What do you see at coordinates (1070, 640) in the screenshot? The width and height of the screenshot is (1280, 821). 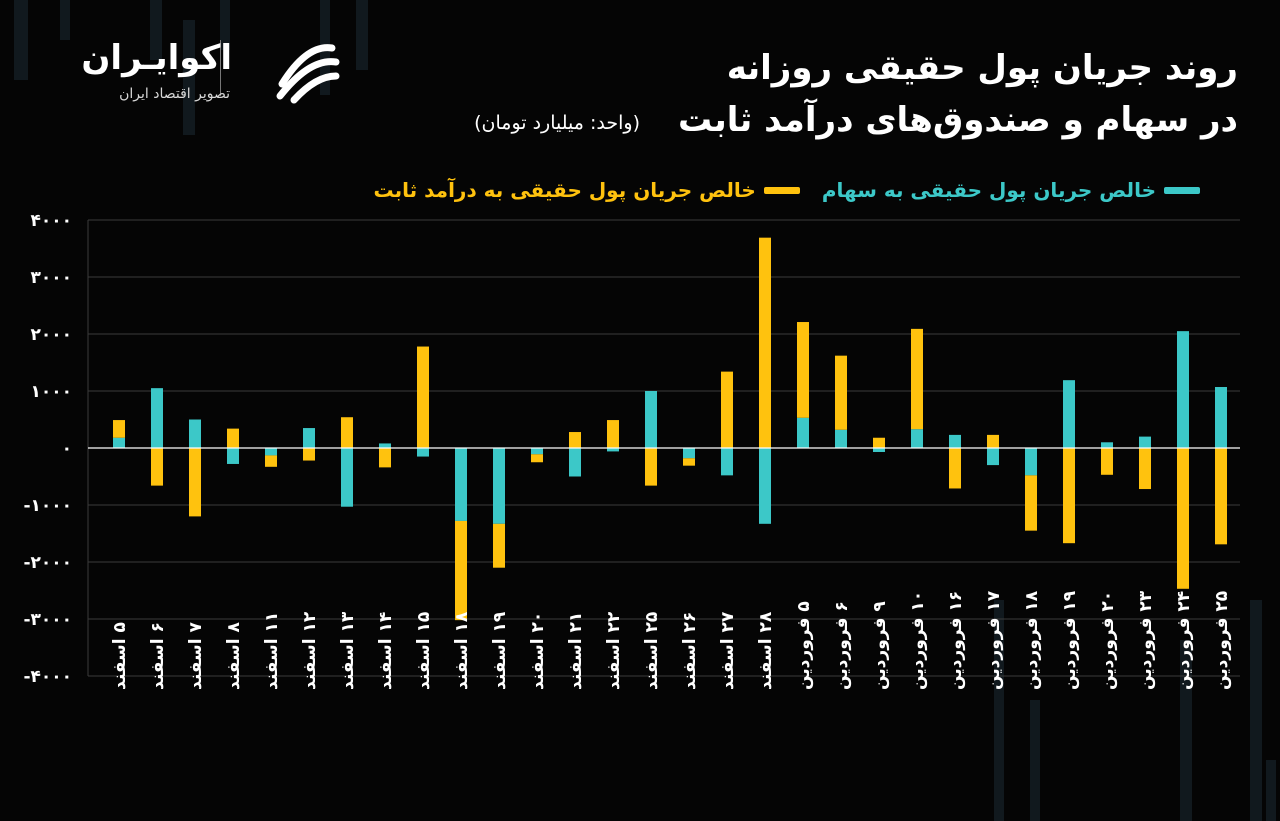 I see `x-tick-label: ۱۹ فروردین` at bounding box center [1070, 640].